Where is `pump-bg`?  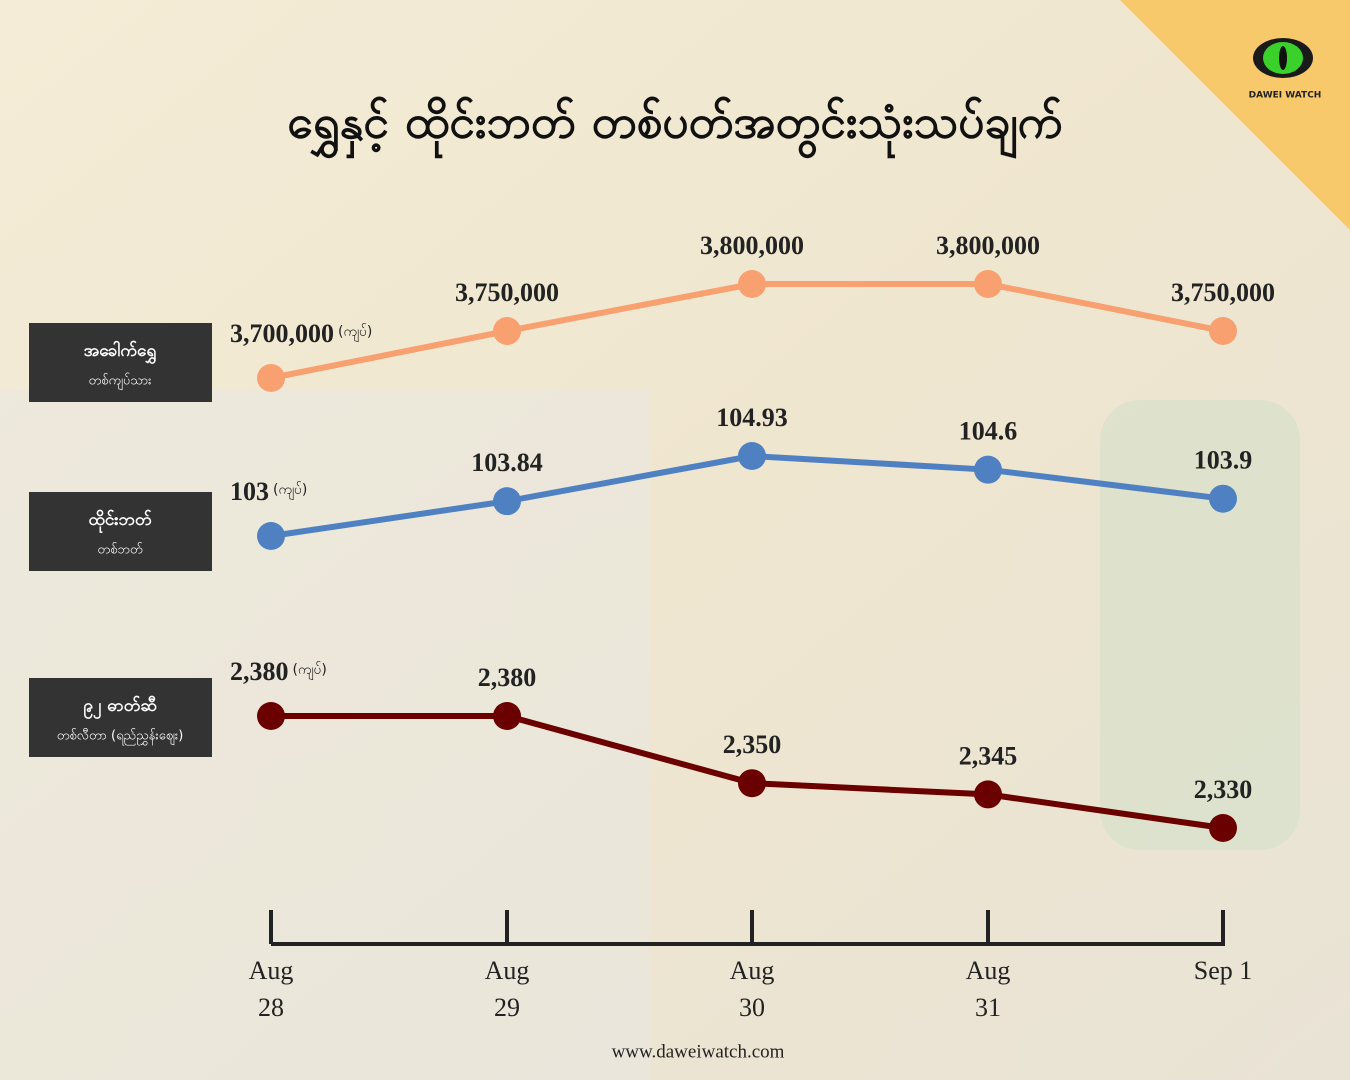
pump-bg is located at coordinates (1200, 625).